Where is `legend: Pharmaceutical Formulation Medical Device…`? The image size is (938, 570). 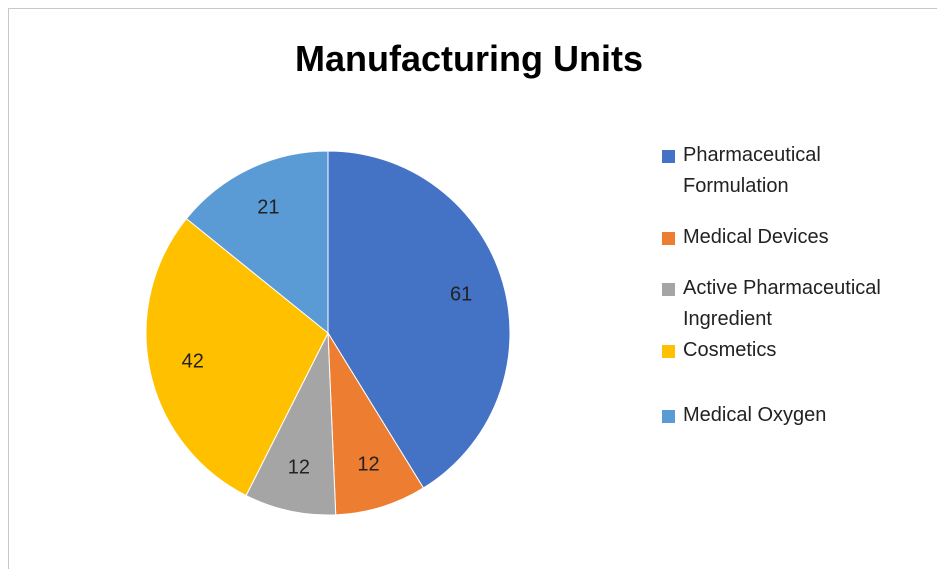
legend: Pharmaceutical Formulation Medical Device… is located at coordinates (792, 285).